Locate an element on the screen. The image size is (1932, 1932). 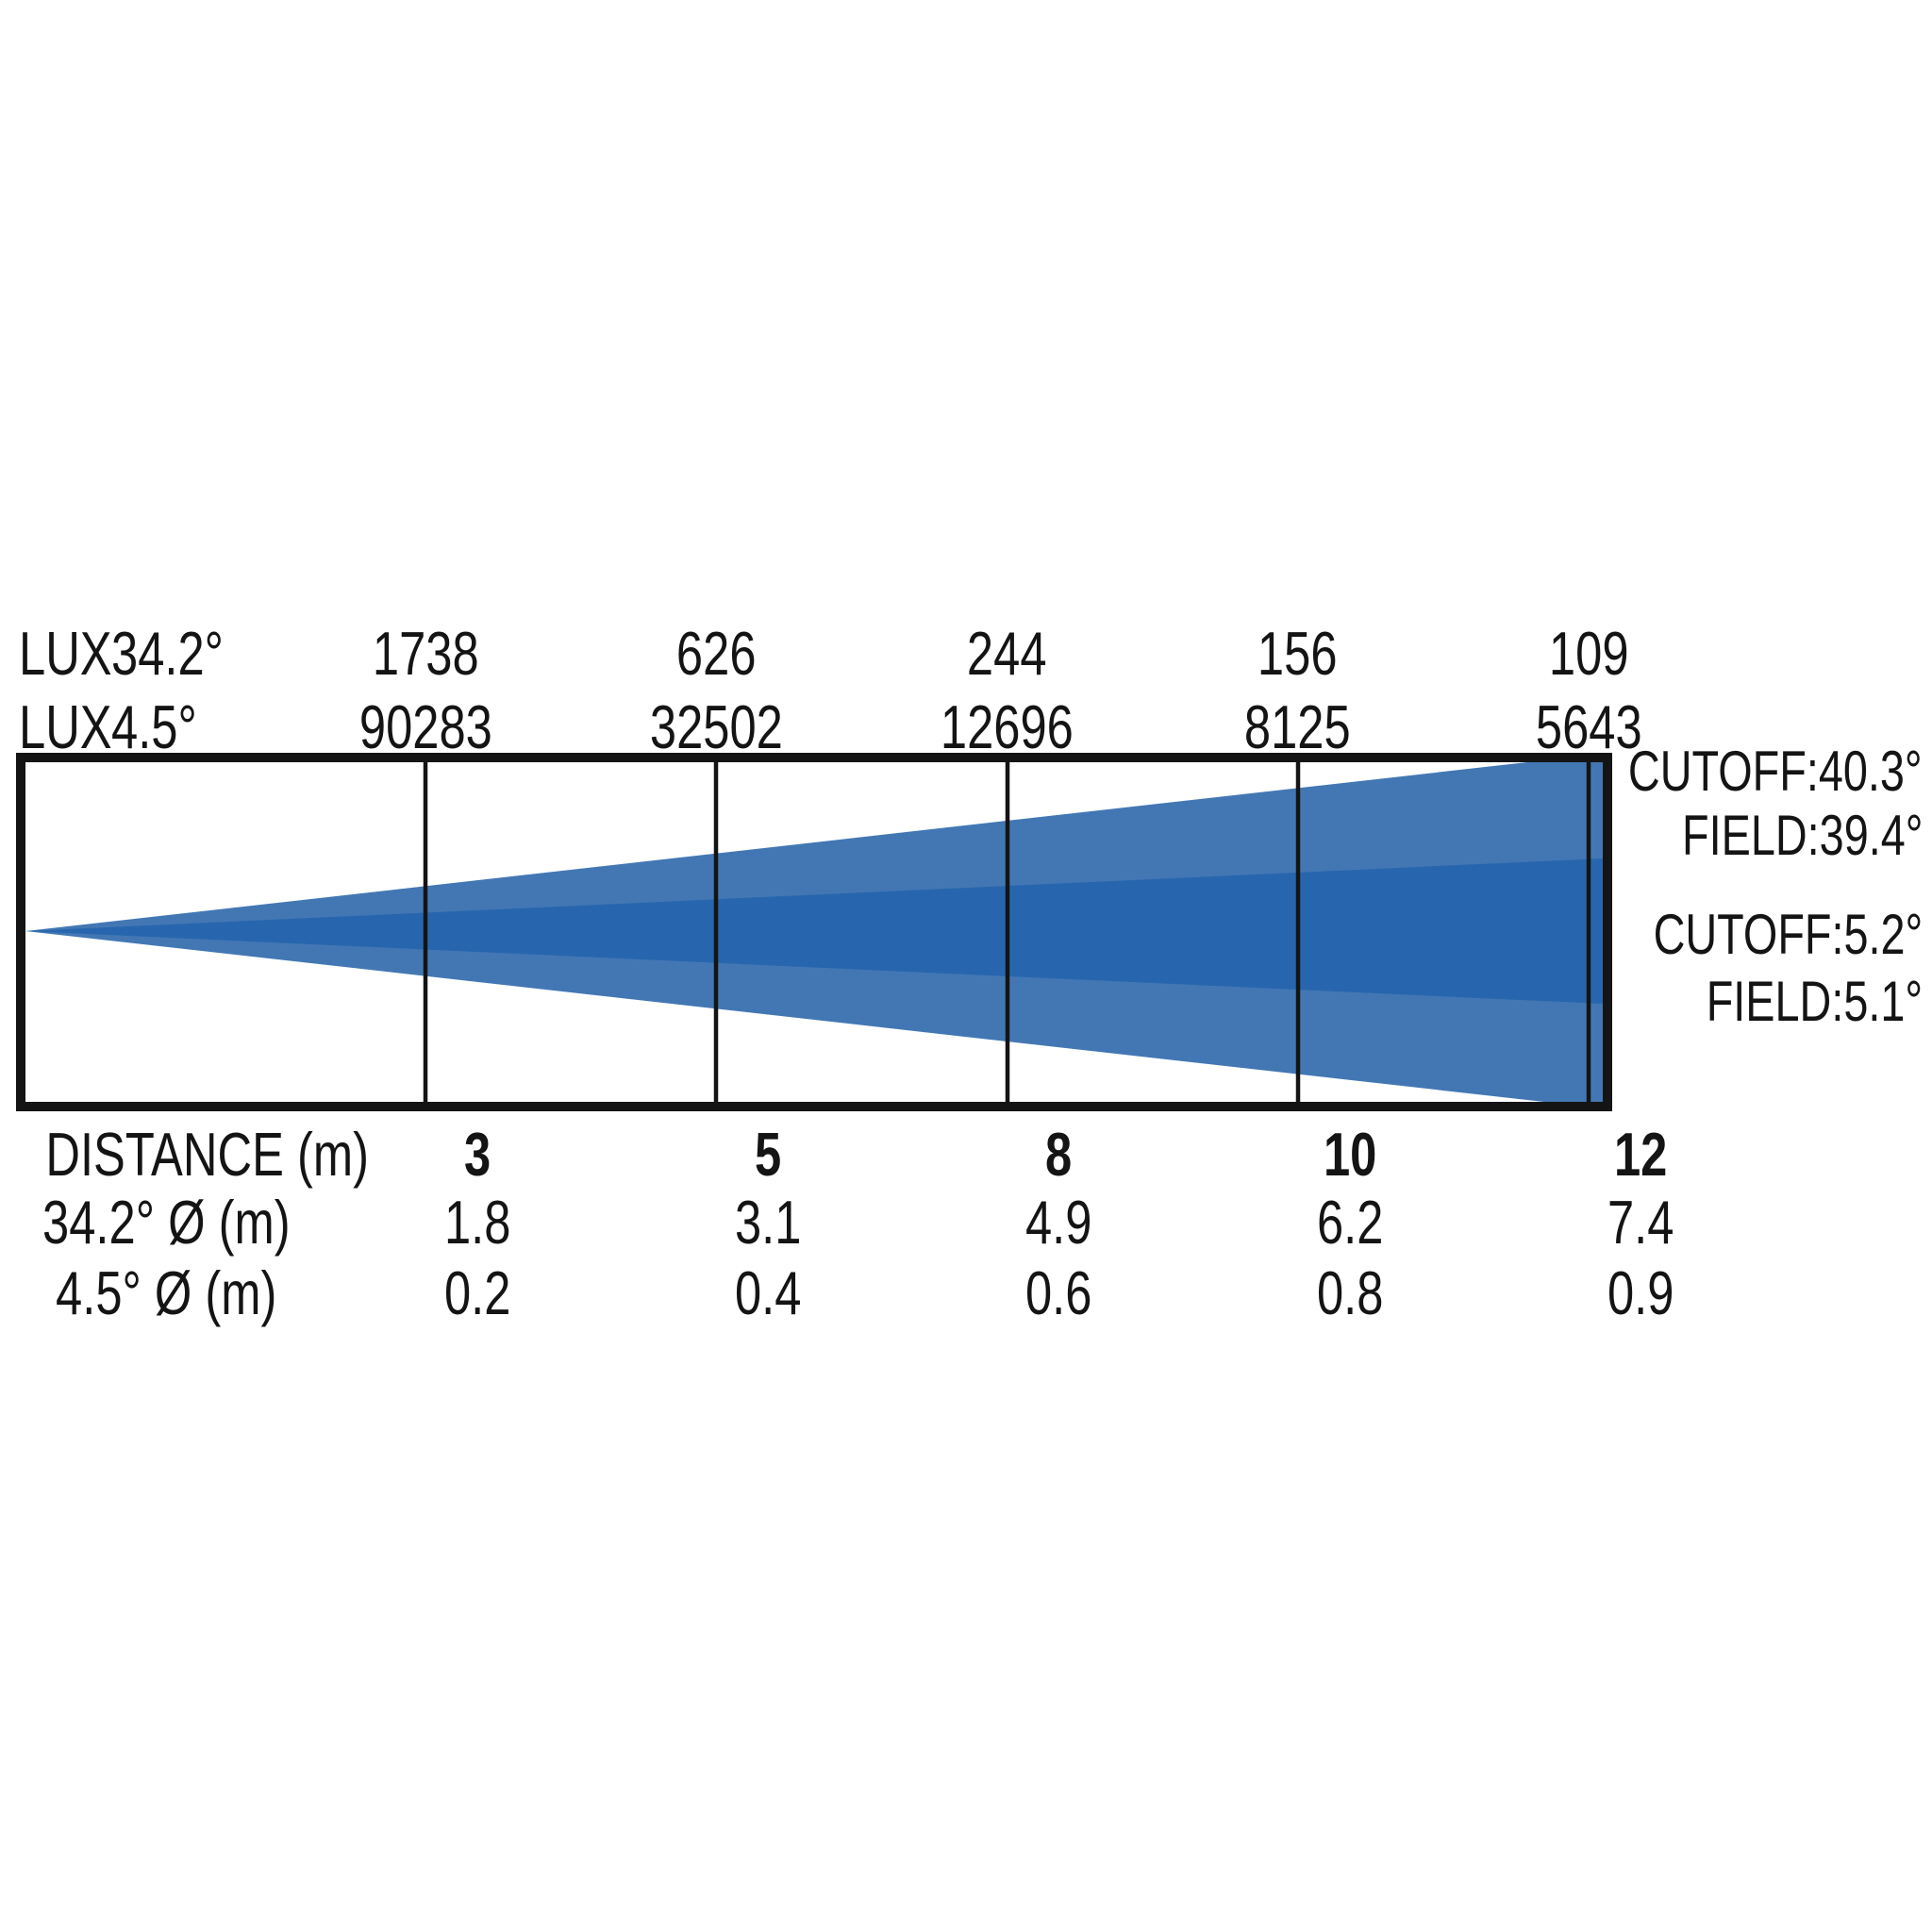
lux-row-wide: LUX 34.2° 1738 626 244 156 109 is located at coordinates (867, 654).